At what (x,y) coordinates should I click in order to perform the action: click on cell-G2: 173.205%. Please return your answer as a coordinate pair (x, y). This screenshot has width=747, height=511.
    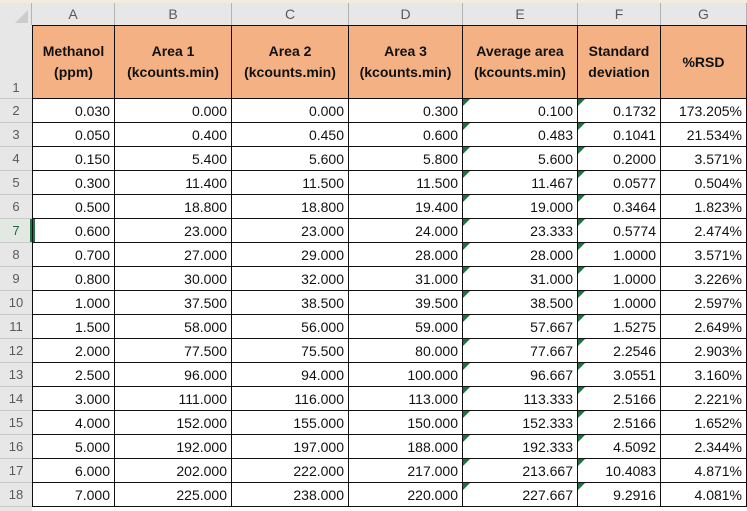
    Looking at the image, I should click on (704, 111).